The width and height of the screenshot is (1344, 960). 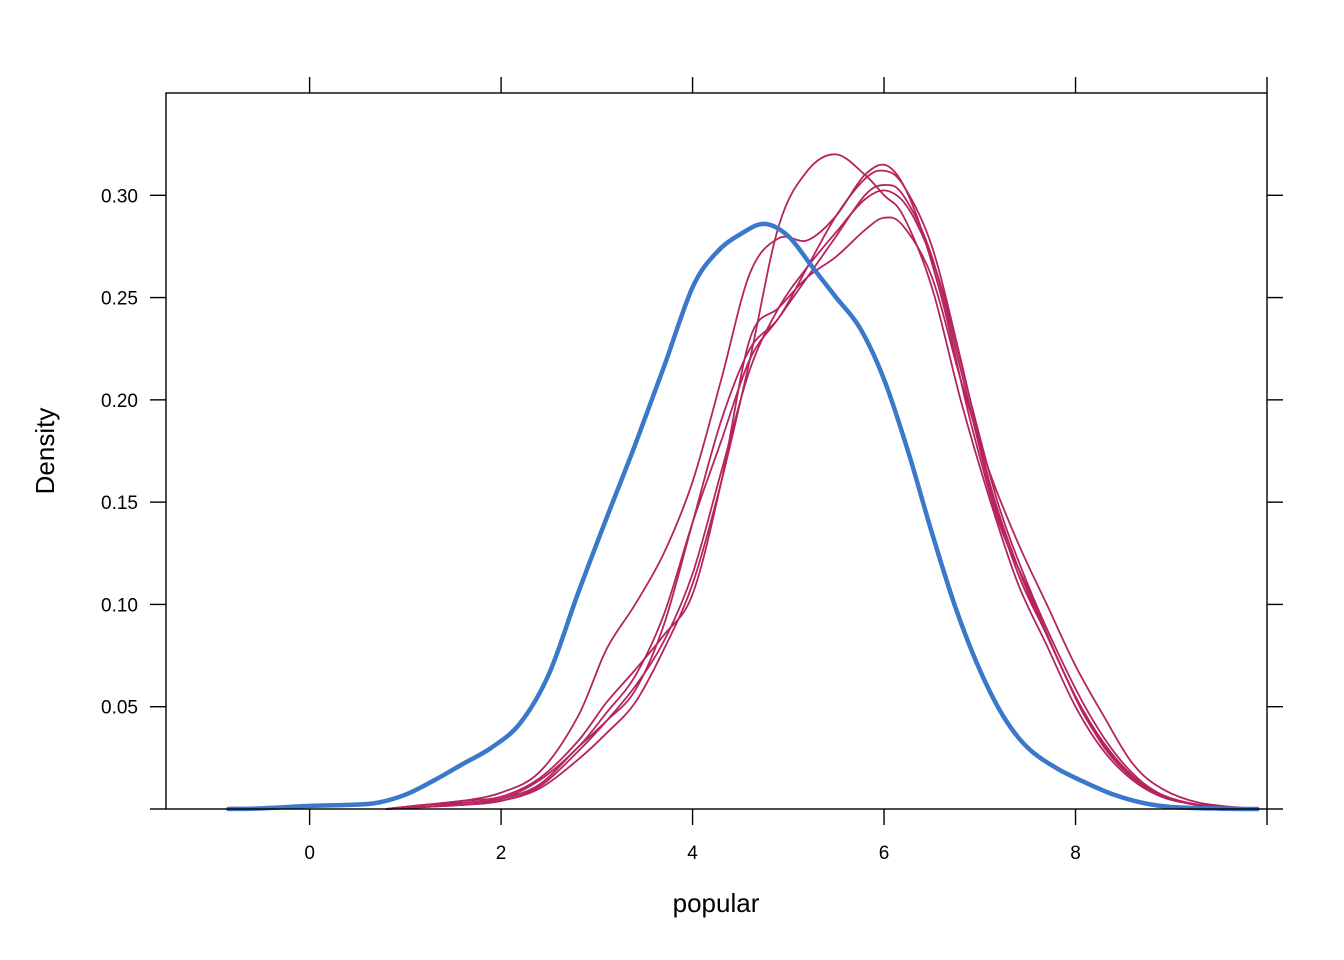 I want to click on x-tick-label: 6, so click(x=884, y=853).